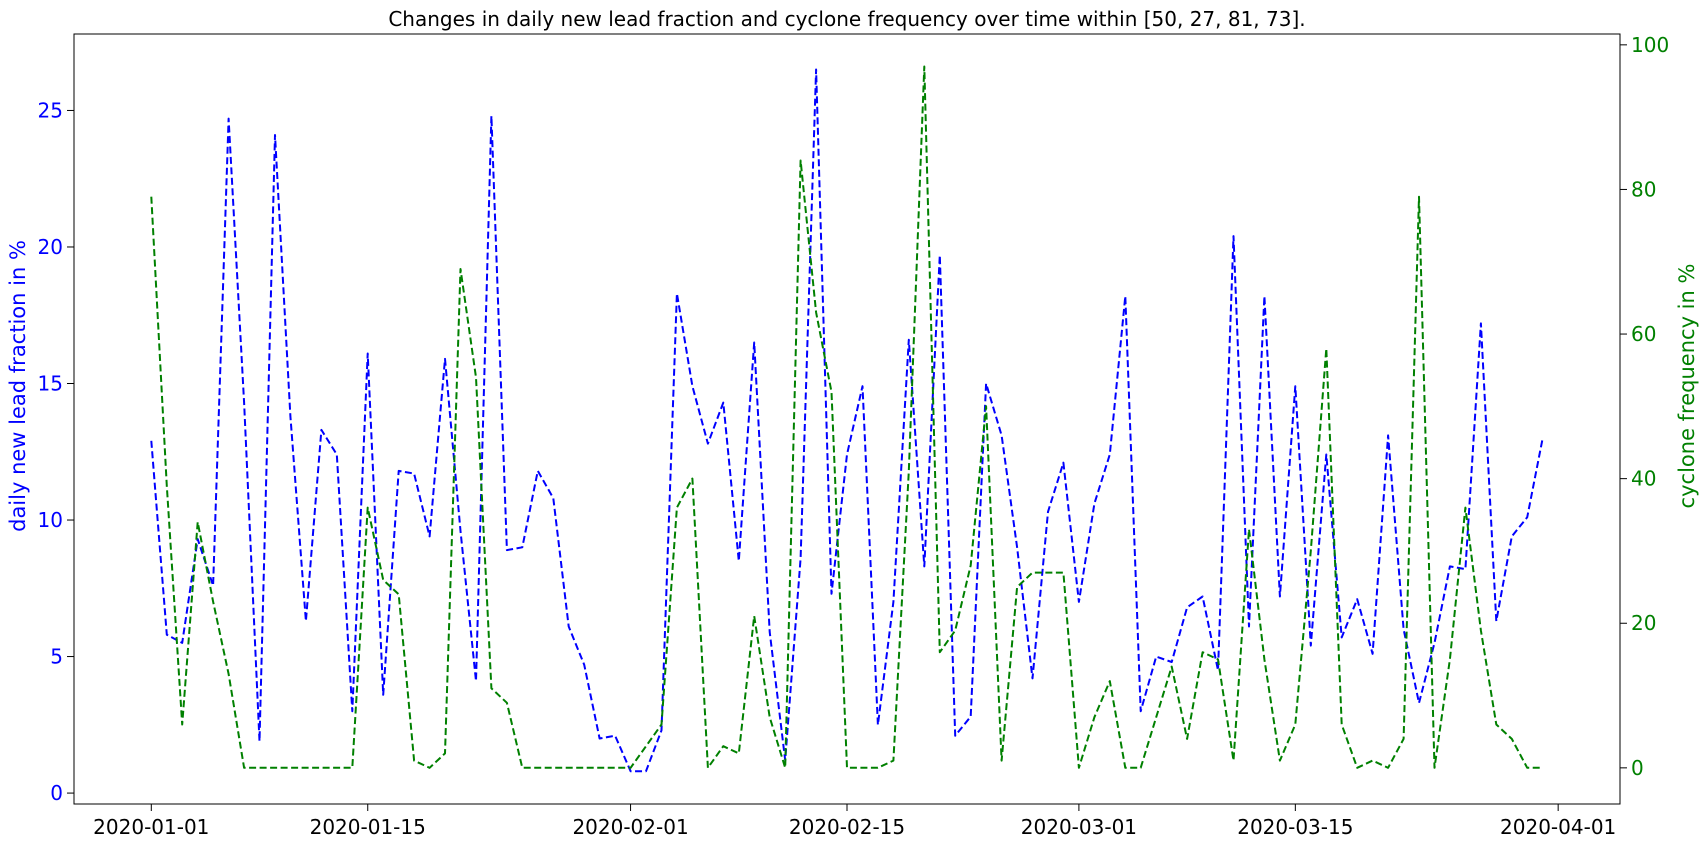 The image size is (1706, 844). What do you see at coordinates (56, 657) in the screenshot?
I see `left-axis-tick-label: 5` at bounding box center [56, 657].